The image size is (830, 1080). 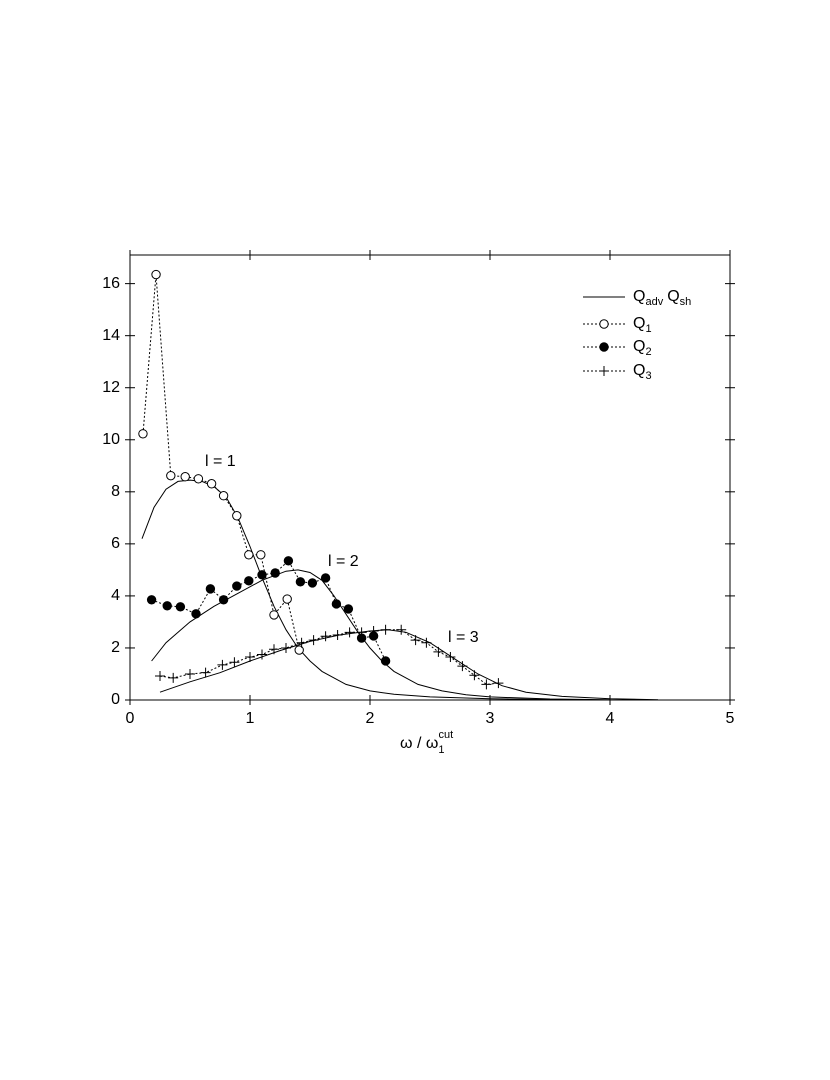 What do you see at coordinates (648, 352) in the screenshot?
I see `legend-sub: 2` at bounding box center [648, 352].